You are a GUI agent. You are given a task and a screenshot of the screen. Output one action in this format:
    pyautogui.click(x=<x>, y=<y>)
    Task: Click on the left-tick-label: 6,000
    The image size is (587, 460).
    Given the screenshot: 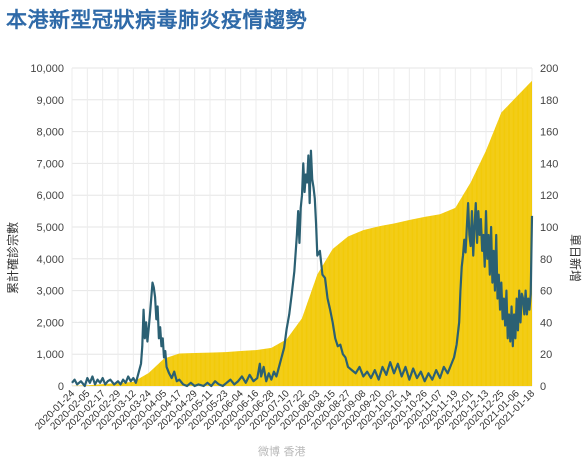 What is the action you would take?
    pyautogui.click(x=50, y=196)
    